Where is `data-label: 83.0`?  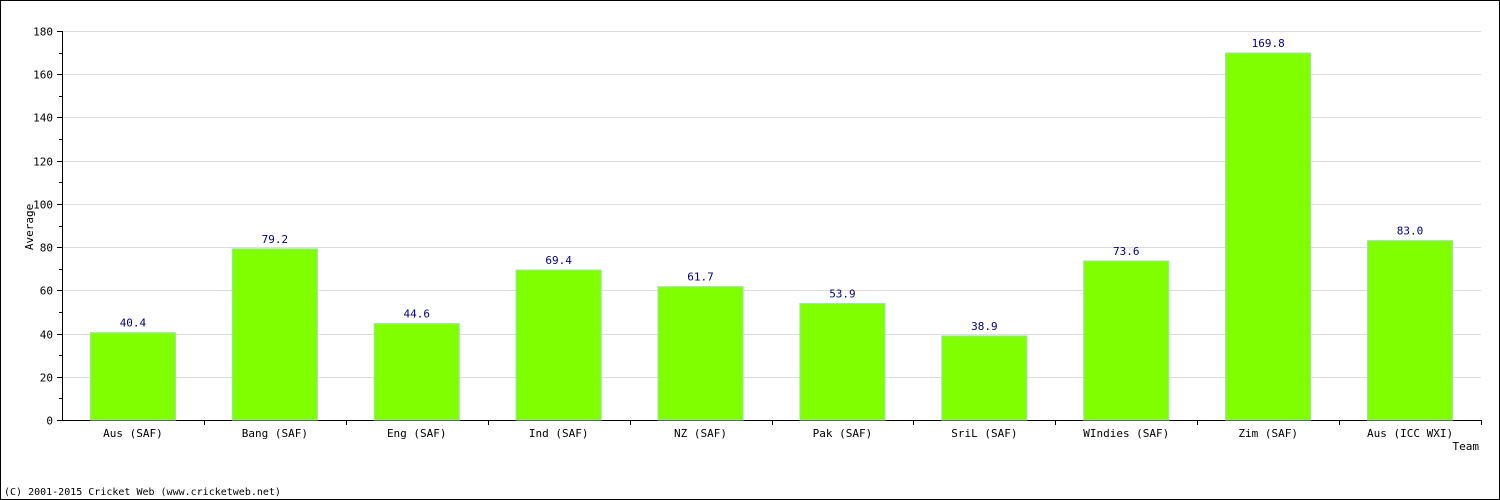 data-label: 83.0 is located at coordinates (1410, 231).